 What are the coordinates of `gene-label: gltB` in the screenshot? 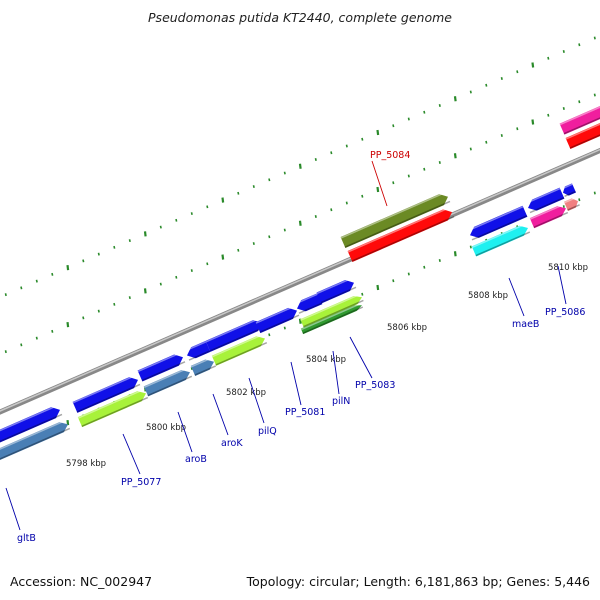 It's located at (26, 538).